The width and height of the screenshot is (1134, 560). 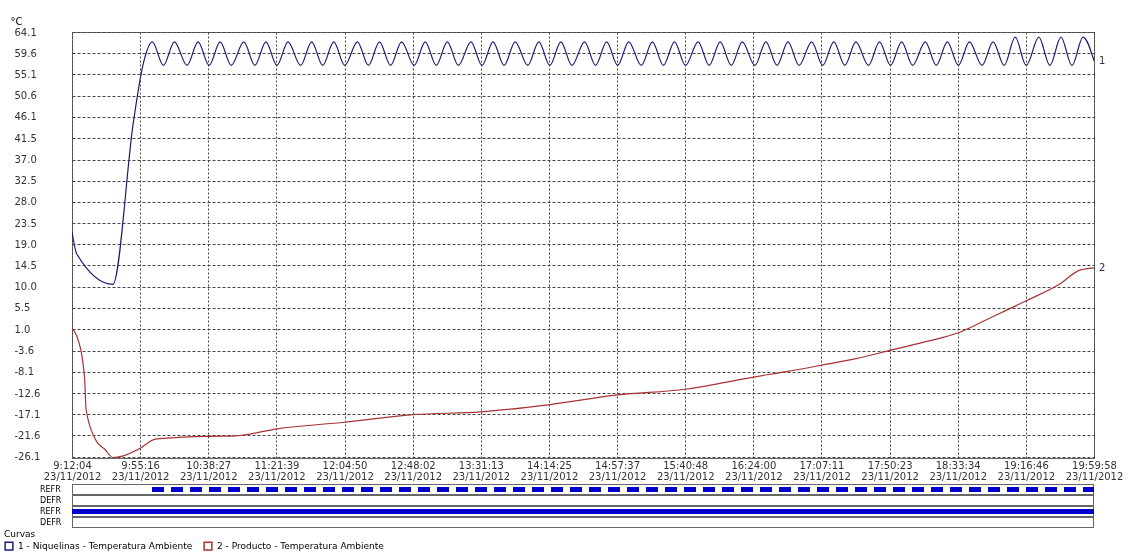 What do you see at coordinates (301, 546) in the screenshot?
I see `legend-label: 2 - Producto - Temperatura Ambiente` at bounding box center [301, 546].